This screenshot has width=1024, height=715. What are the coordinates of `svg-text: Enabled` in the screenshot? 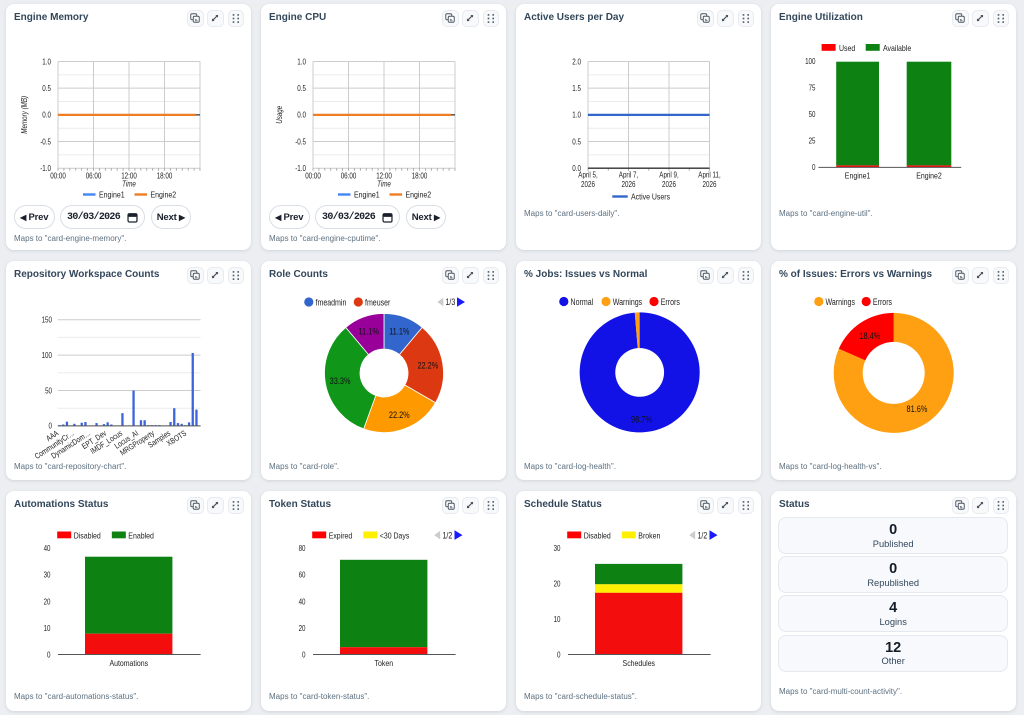 It's located at (141, 535).